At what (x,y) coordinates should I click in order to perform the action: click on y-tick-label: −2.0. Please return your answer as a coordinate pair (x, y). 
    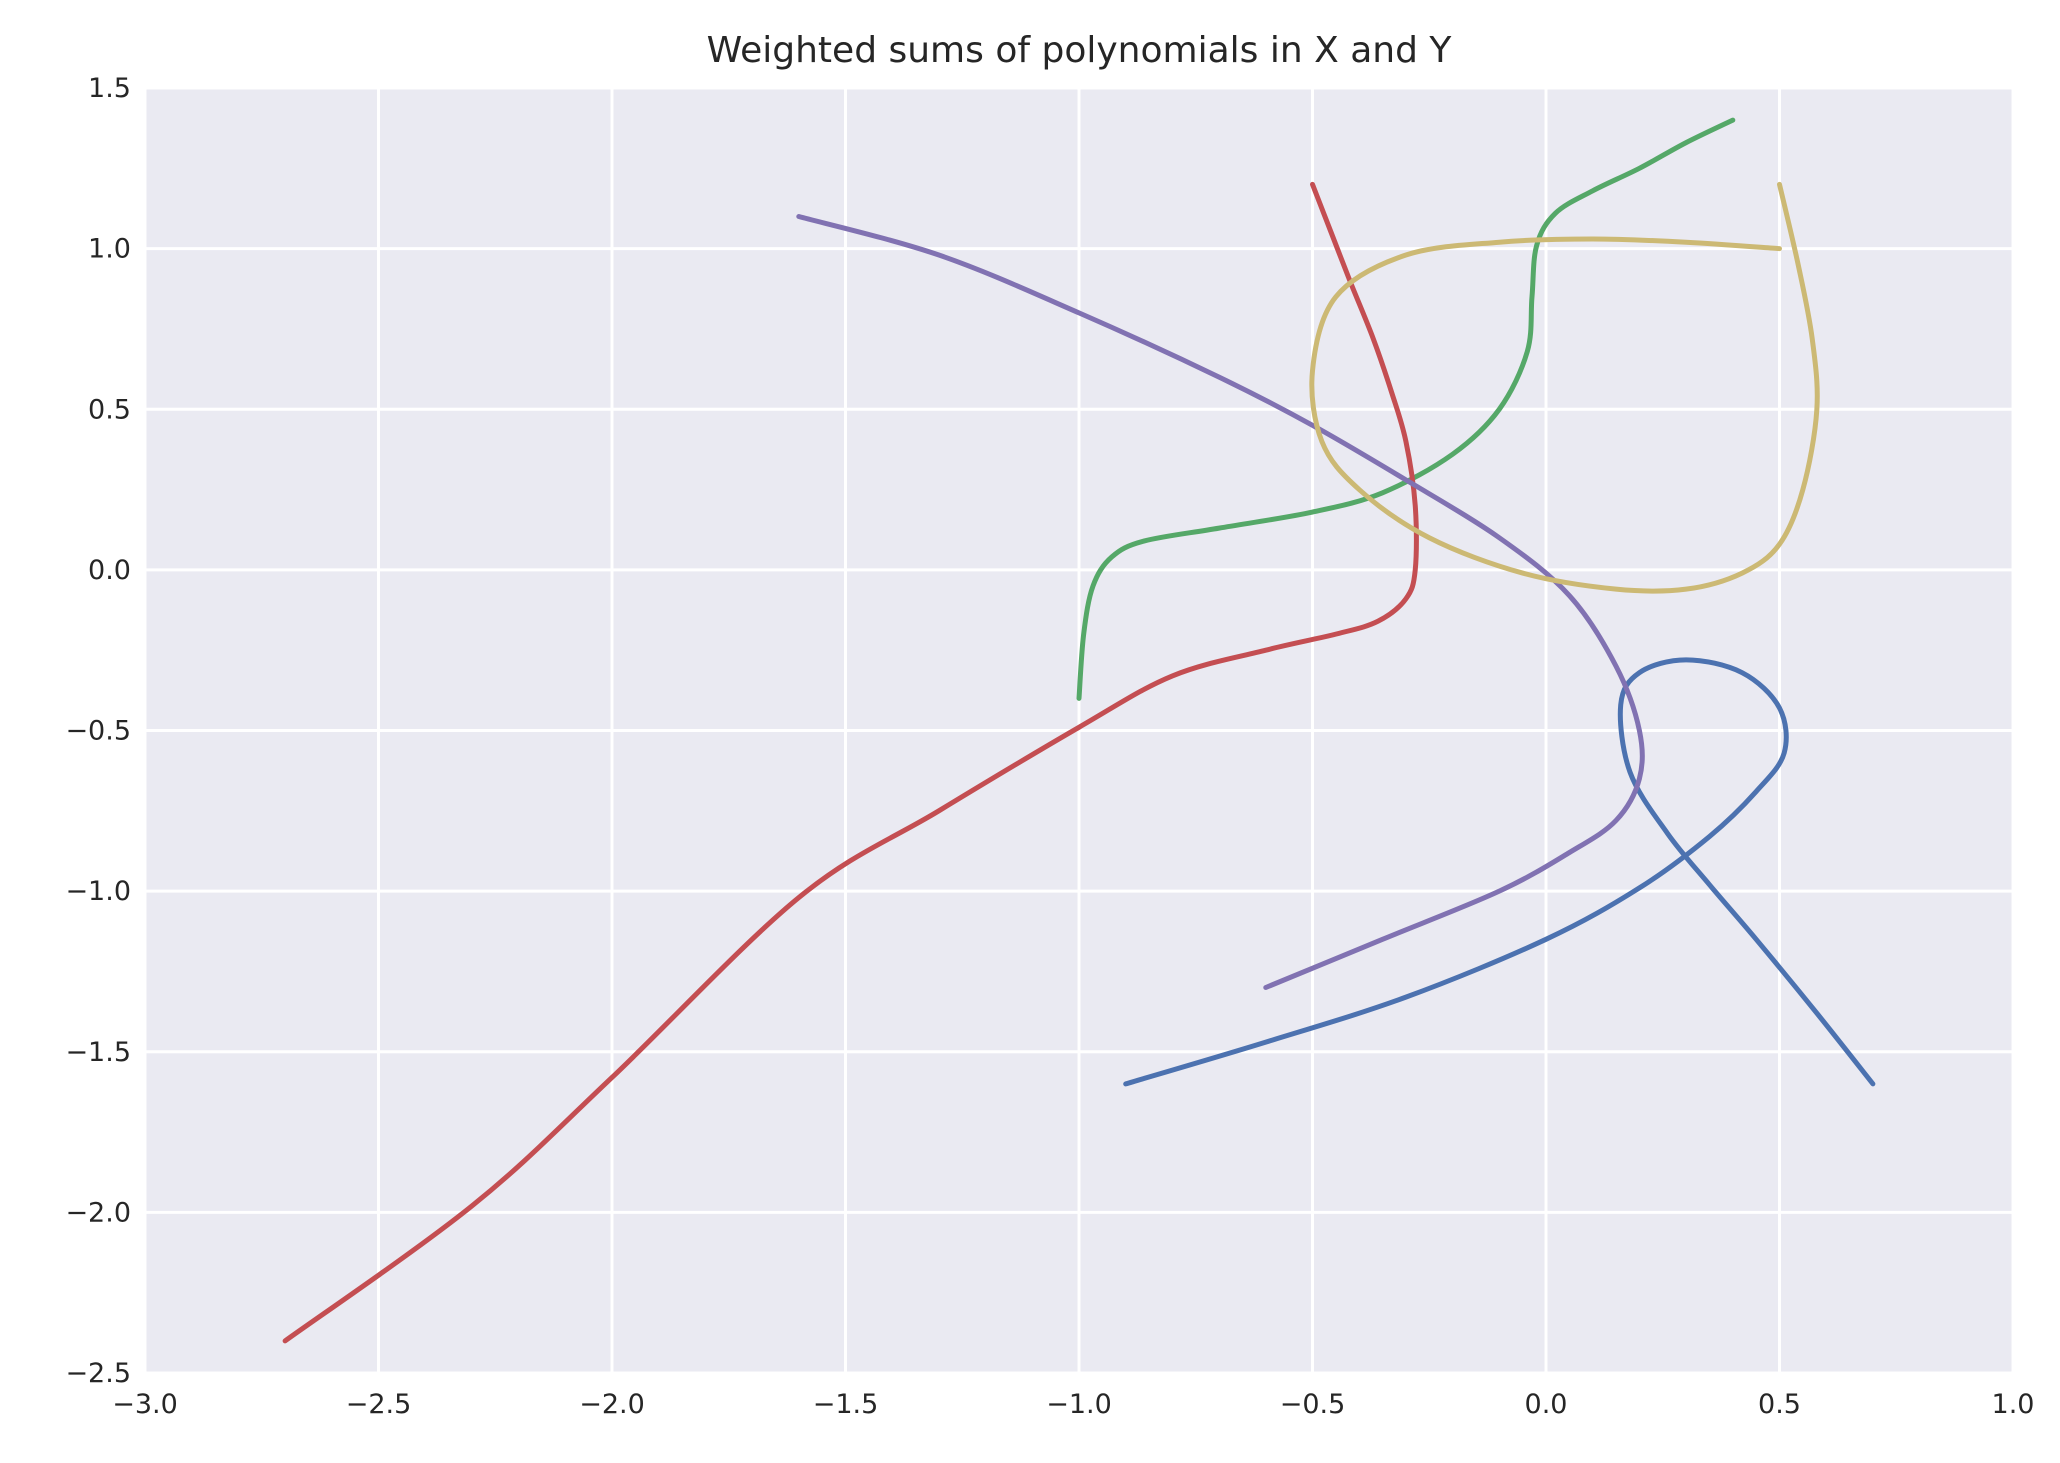
    Looking at the image, I should click on (98, 1212).